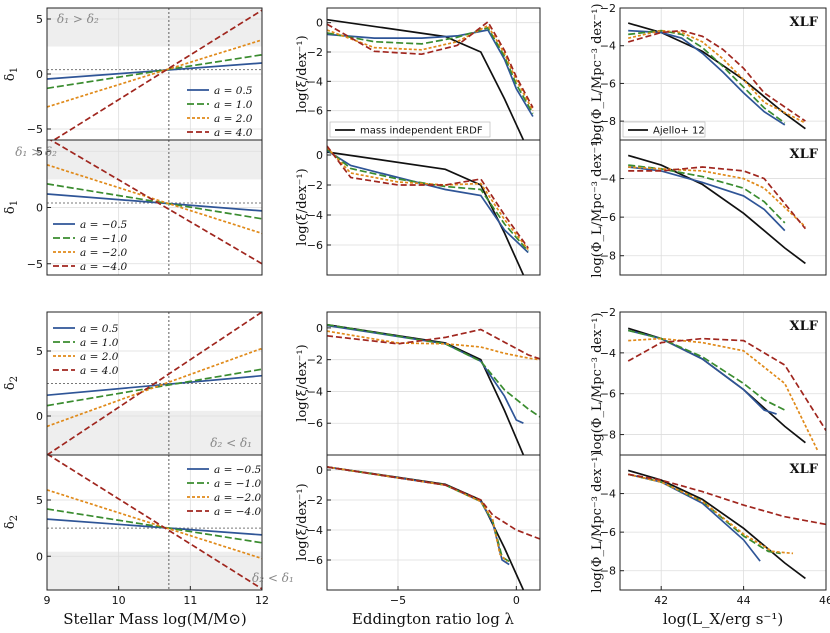 The image size is (830, 633). What do you see at coordinates (824, 600) in the screenshot?
I see `x-tick-label: 46` at bounding box center [824, 600].